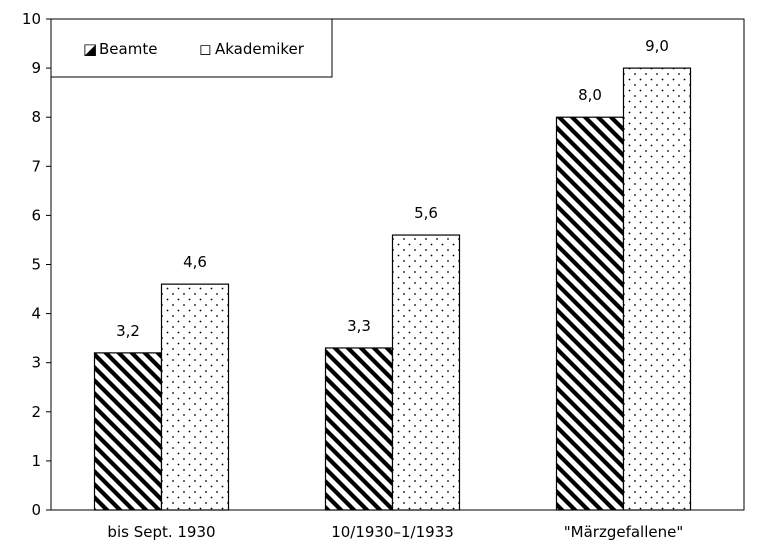  I want to click on y-tick-label: 1, so click(36, 461).